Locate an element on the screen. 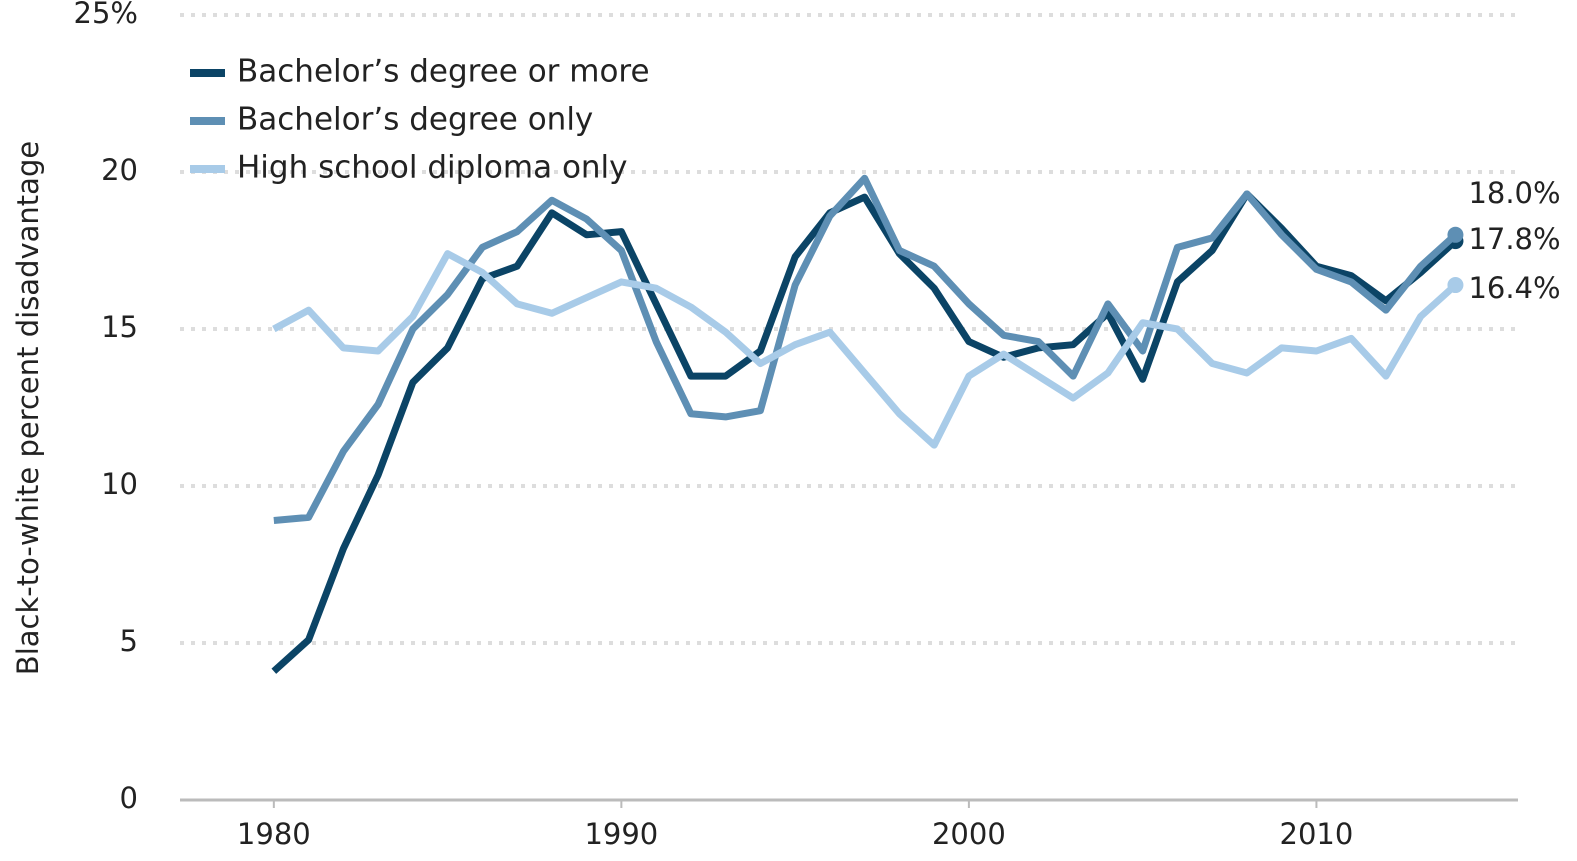  y-tick-label: 5 is located at coordinates (129, 641).